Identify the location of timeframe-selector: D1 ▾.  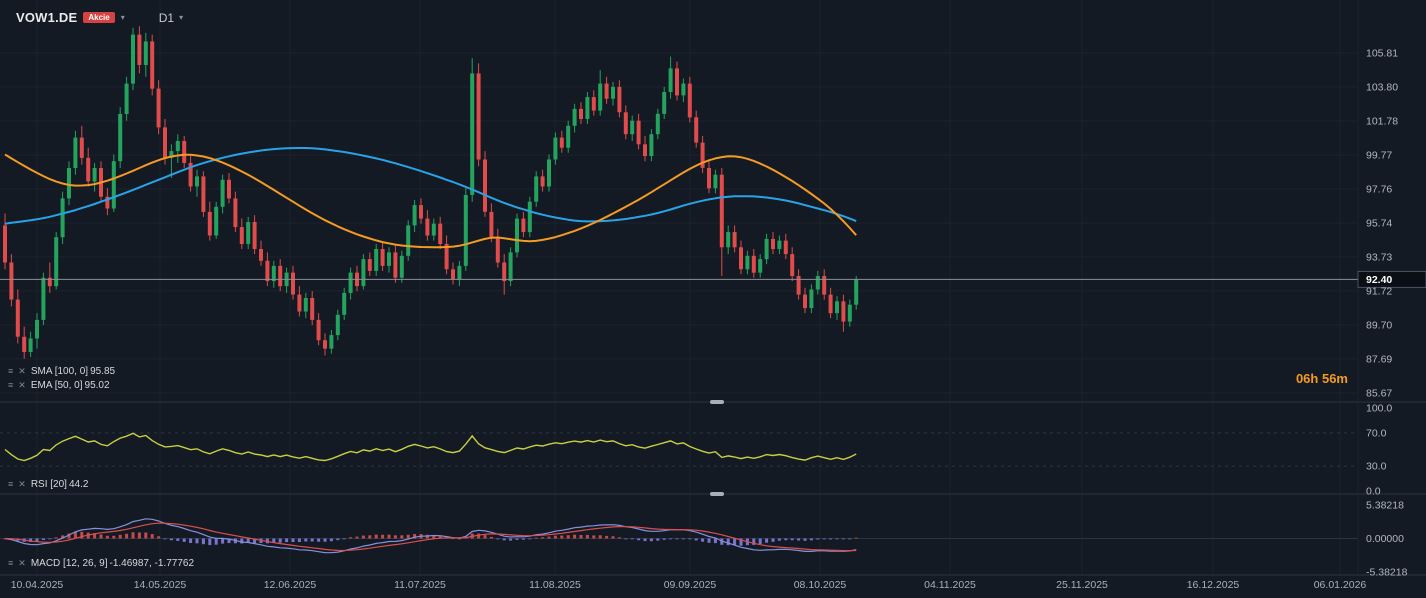
(171, 18).